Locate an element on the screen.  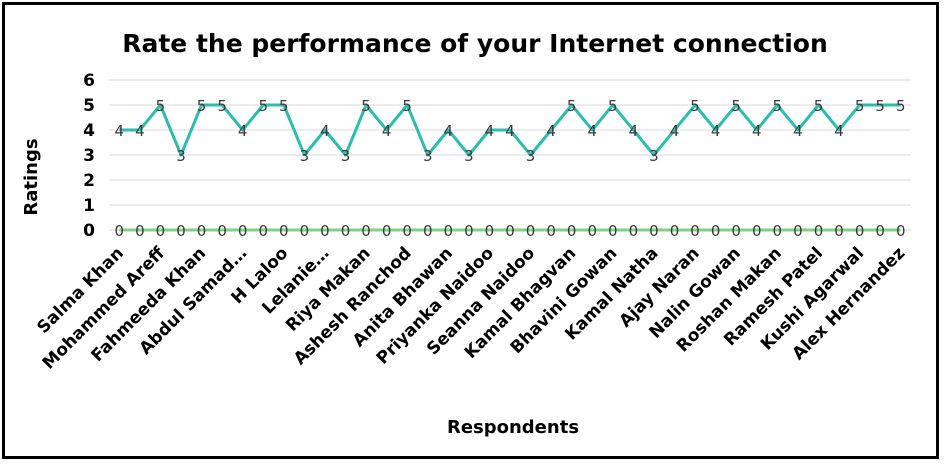
x-axis-title: Respondents is located at coordinates (513, 427).